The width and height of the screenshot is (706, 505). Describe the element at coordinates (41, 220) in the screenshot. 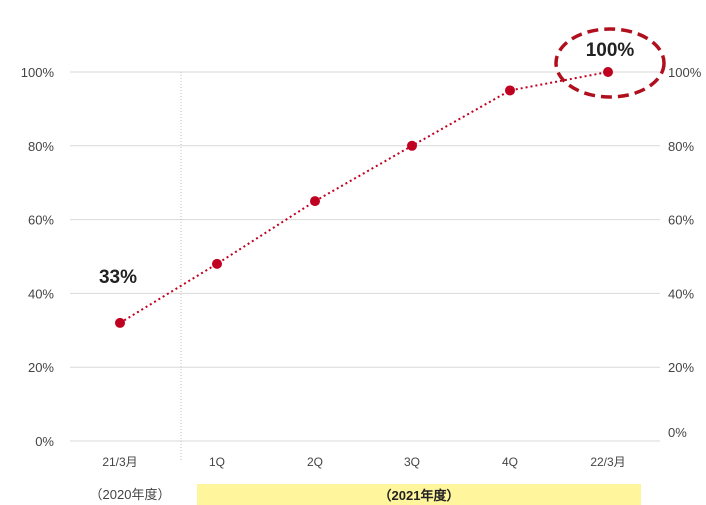

I see `y-tick-label-left: 60%` at that location.